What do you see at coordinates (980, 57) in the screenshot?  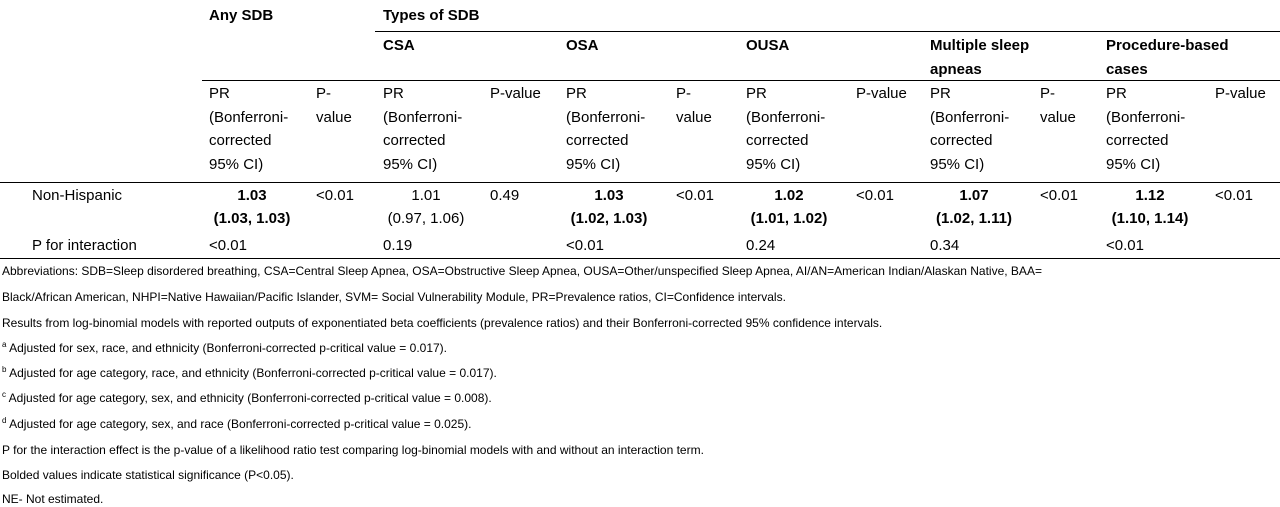 I see `header-type-multiple-sleep-apneas: Multiple sleep apneas` at bounding box center [980, 57].